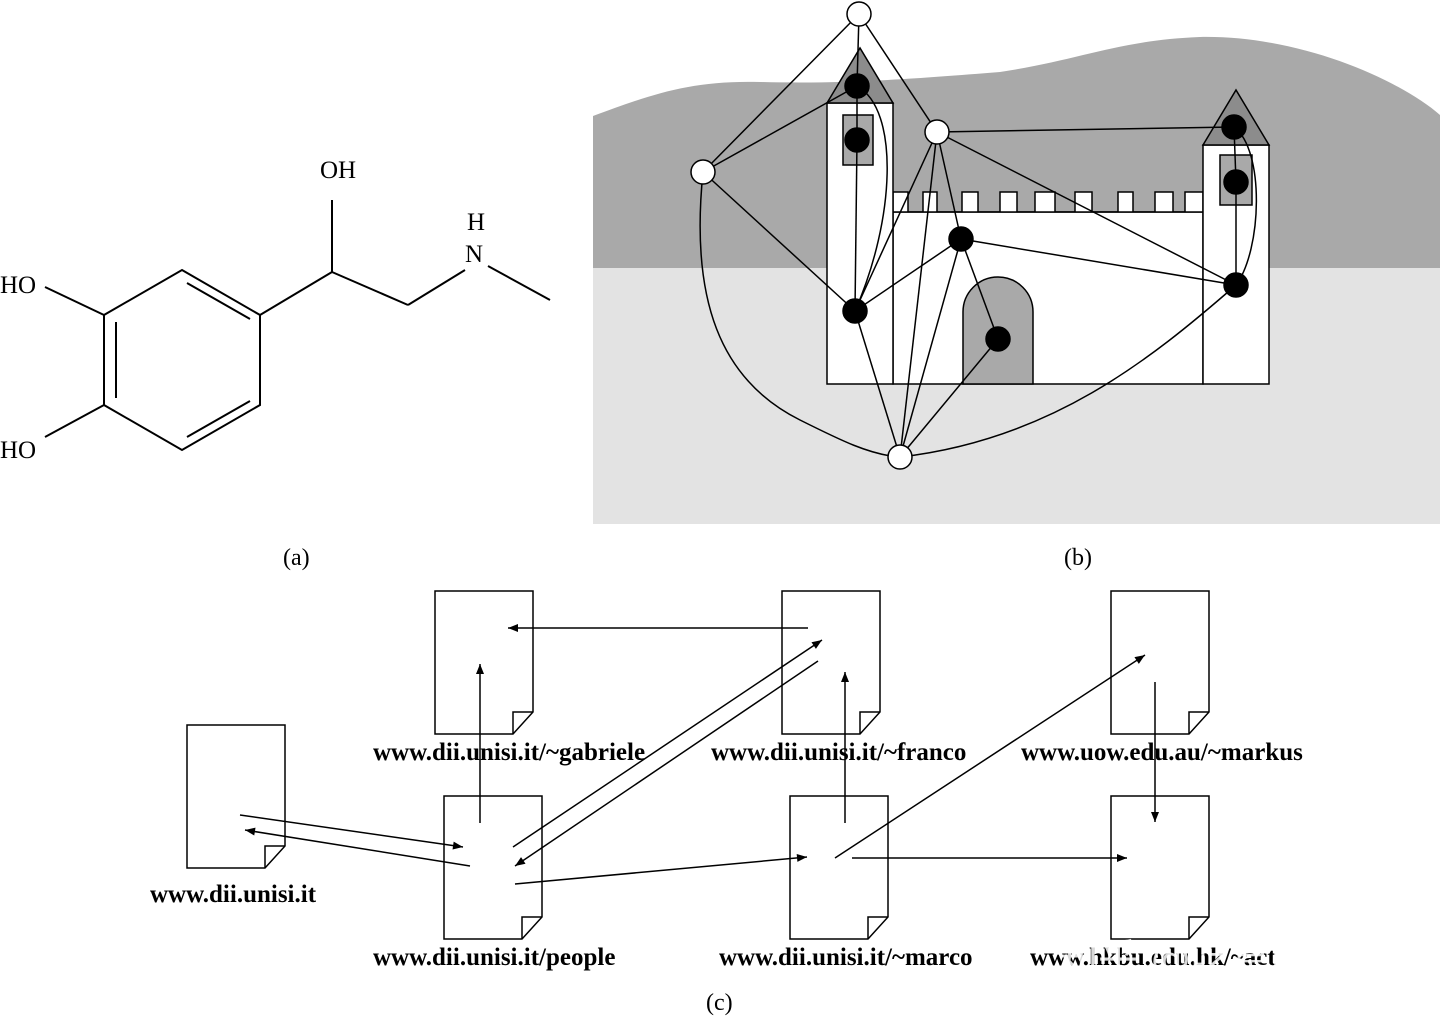 The width and height of the screenshot is (1440, 1017). I want to click on watermark: 知乎 @吃草的牛牛, so click(1224, 959).